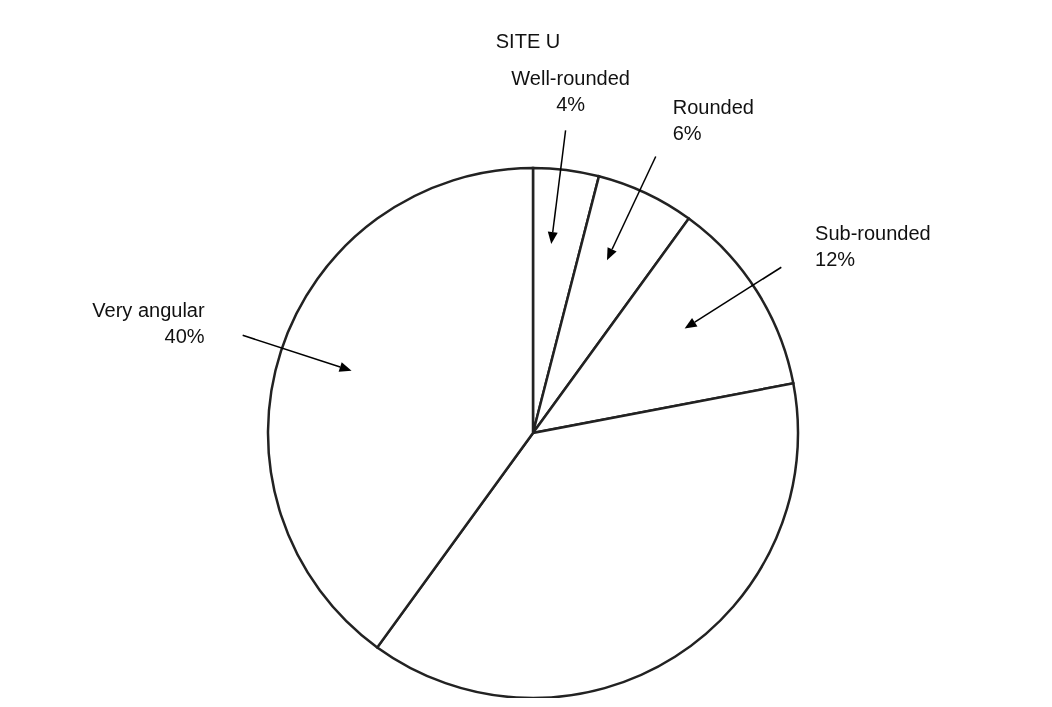  Describe the element at coordinates (835, 258) in the screenshot. I see `data-label: 12%` at that location.